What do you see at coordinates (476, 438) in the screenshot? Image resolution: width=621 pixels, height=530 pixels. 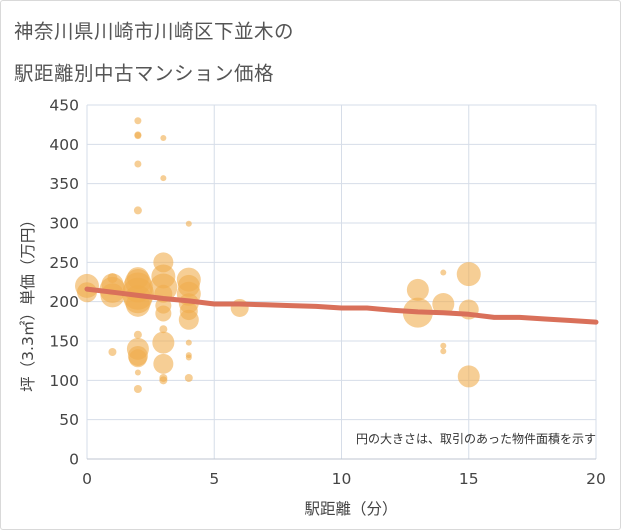 I see `size-note: 円の大きさは、取引のあった物件面積を示す` at bounding box center [476, 438].